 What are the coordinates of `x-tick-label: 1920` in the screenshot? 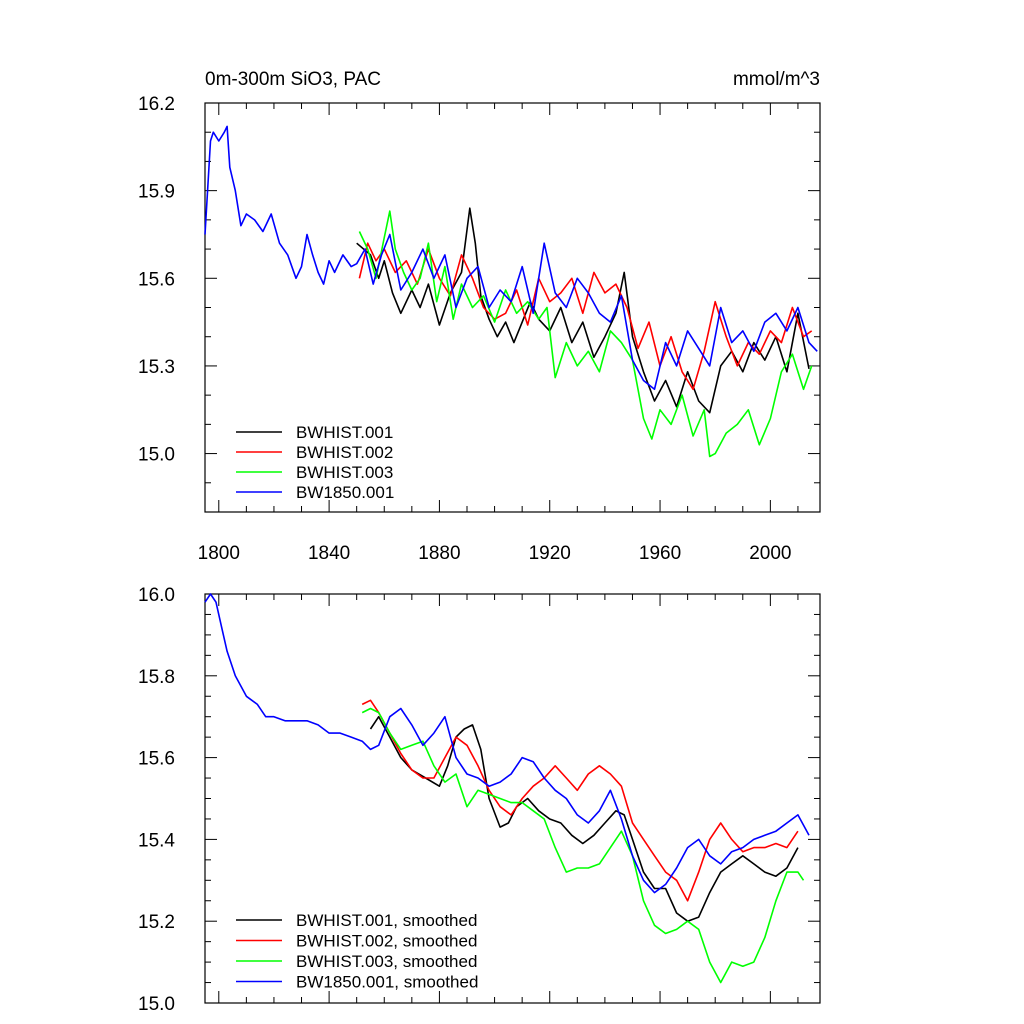 It's located at (550, 553).